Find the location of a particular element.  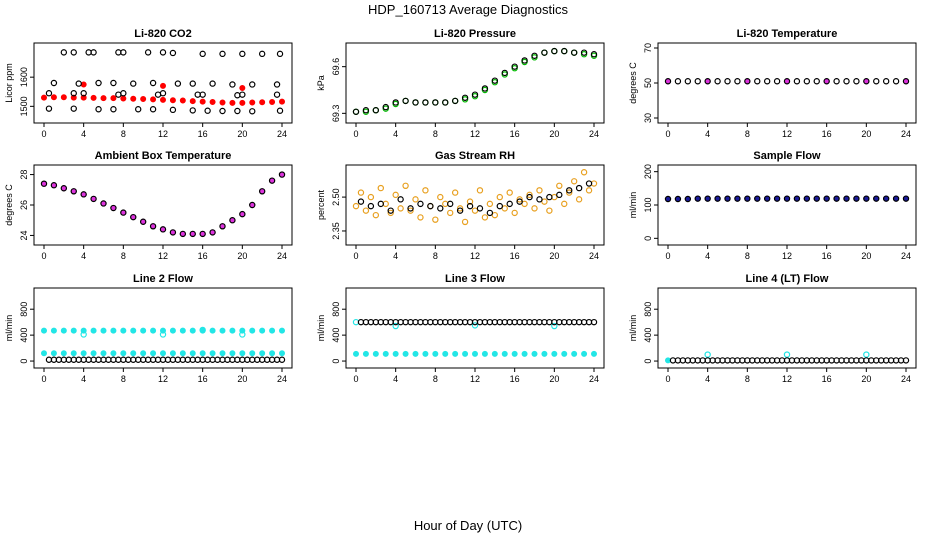

y-axis-label: percent is located at coordinates (321, 204).